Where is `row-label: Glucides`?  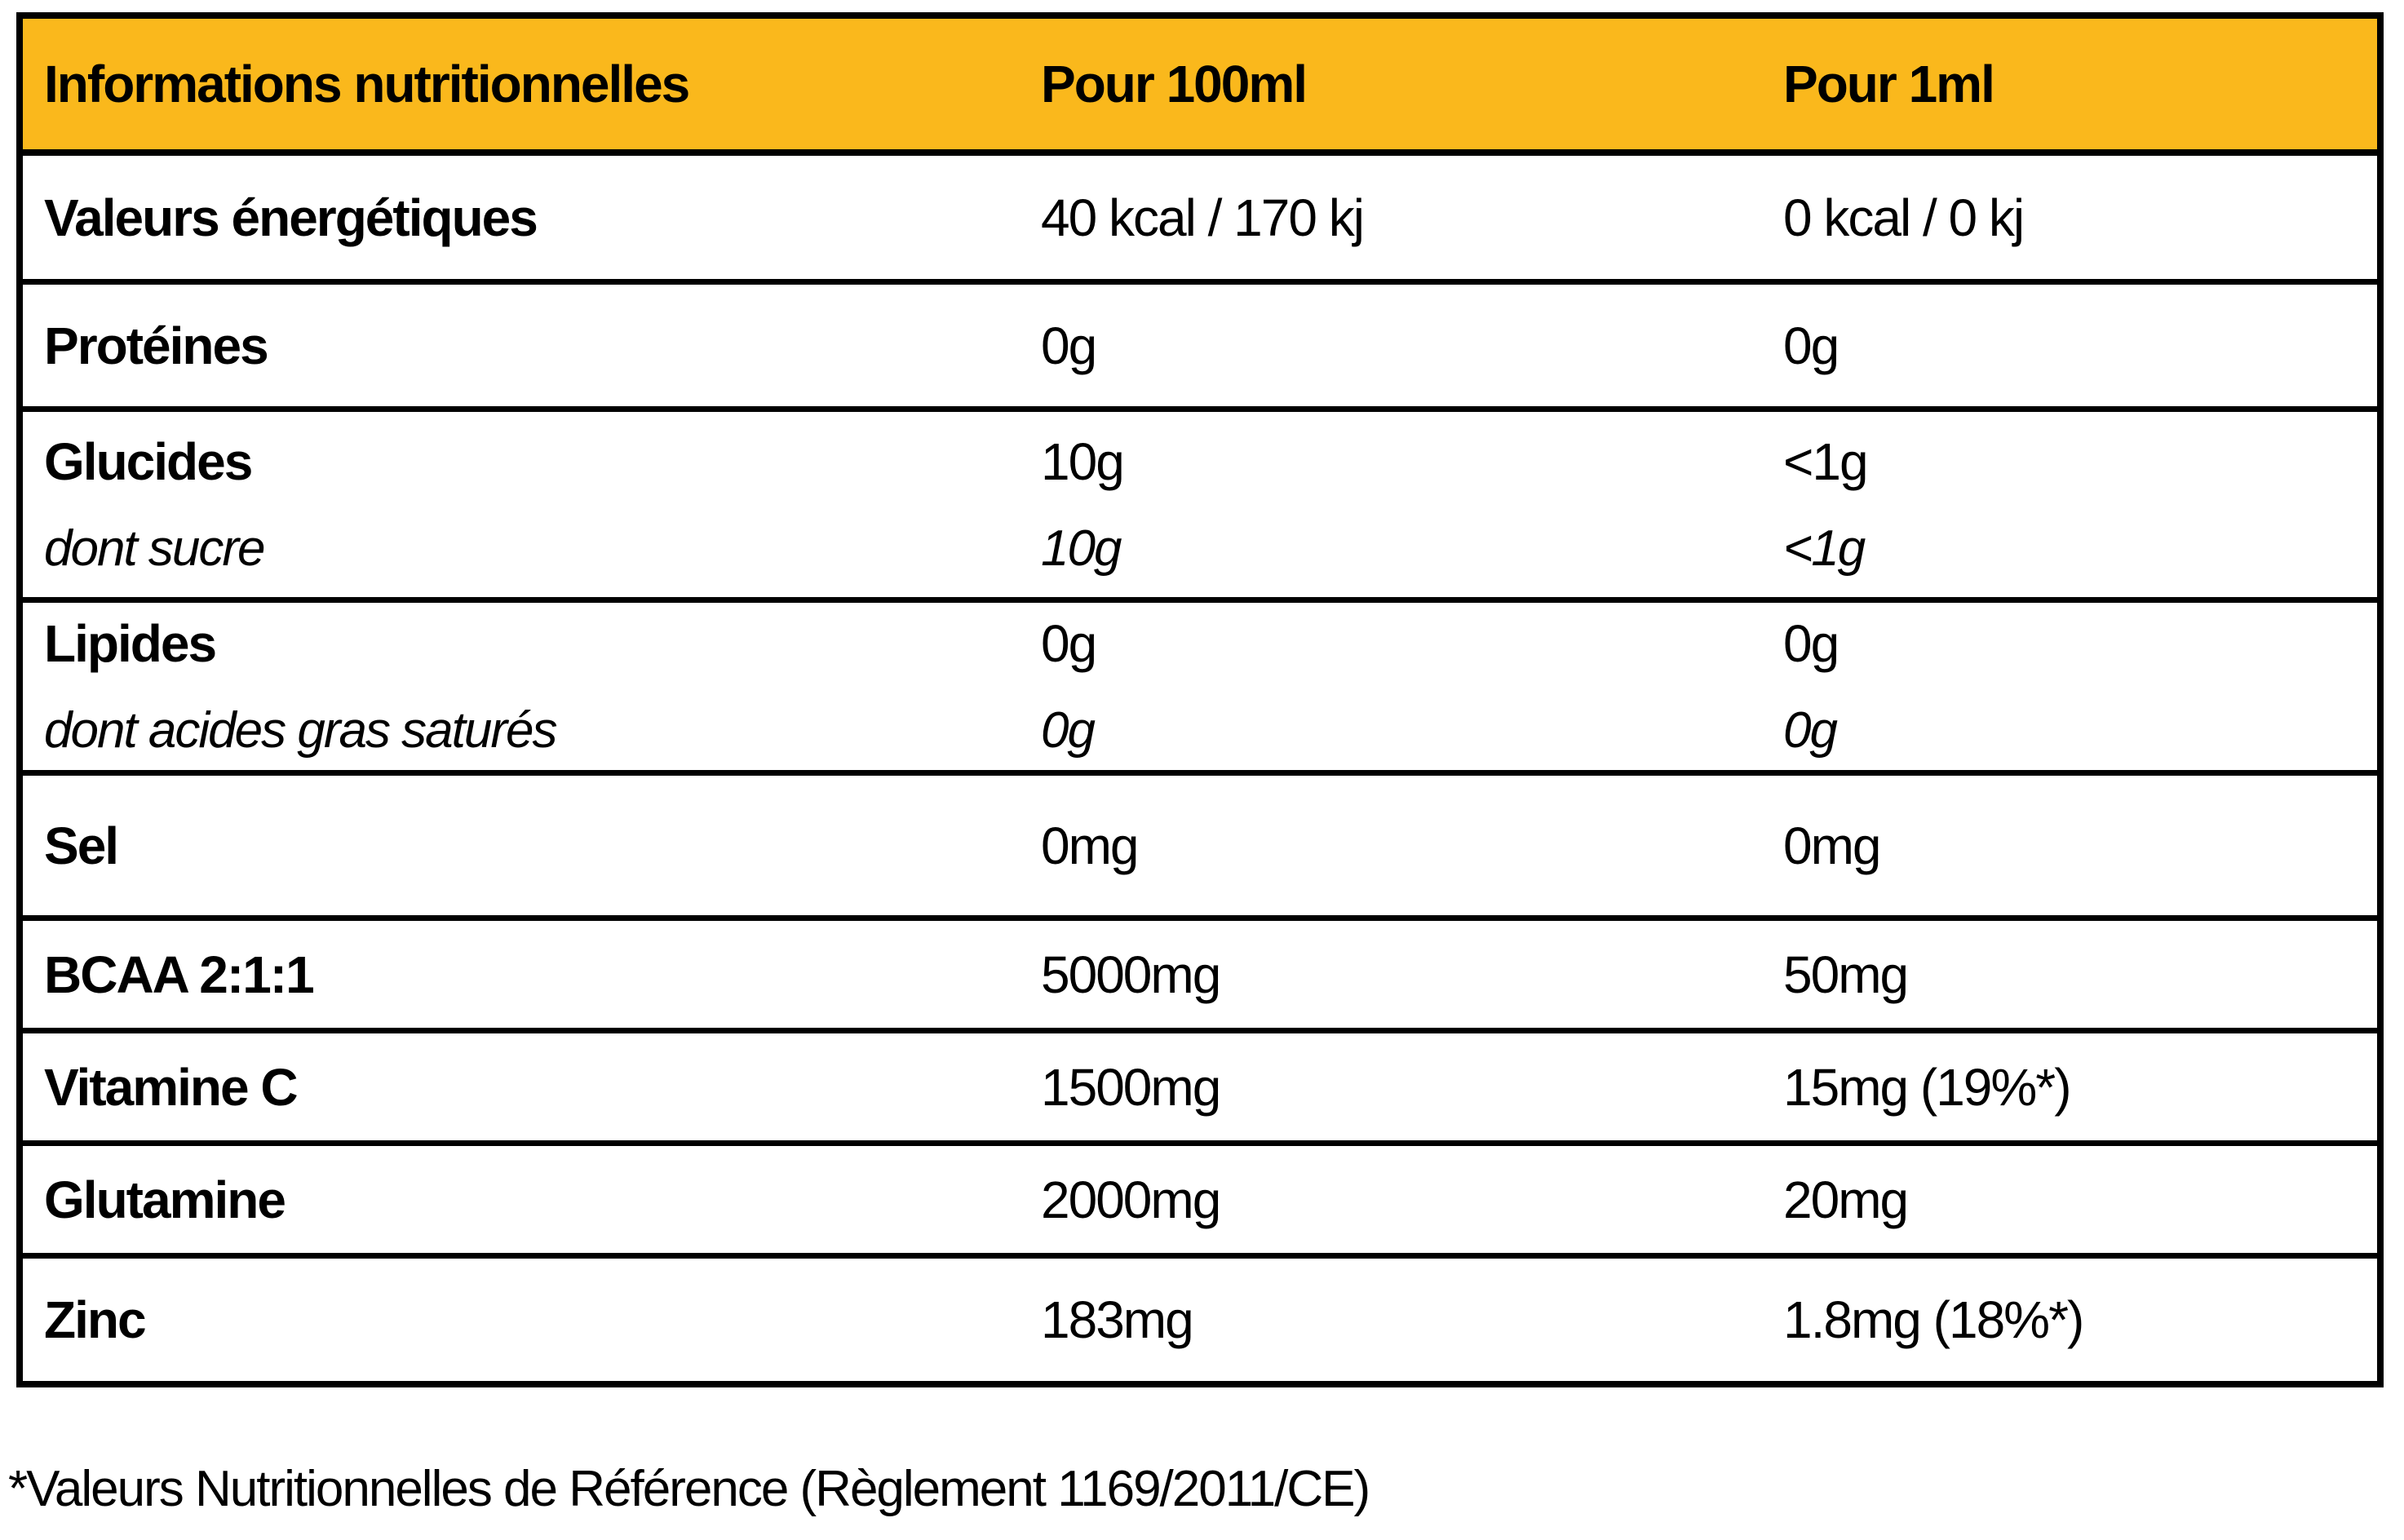
row-label: Glucides is located at coordinates (148, 461).